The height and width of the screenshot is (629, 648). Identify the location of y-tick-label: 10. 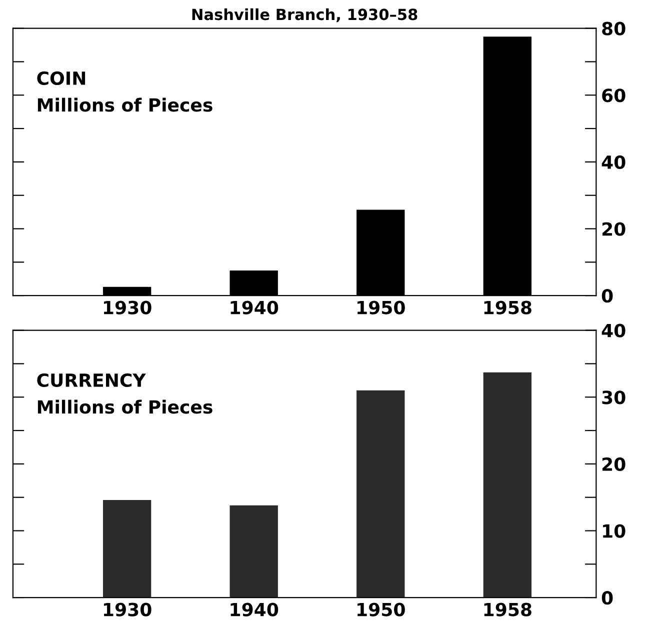
(614, 531).